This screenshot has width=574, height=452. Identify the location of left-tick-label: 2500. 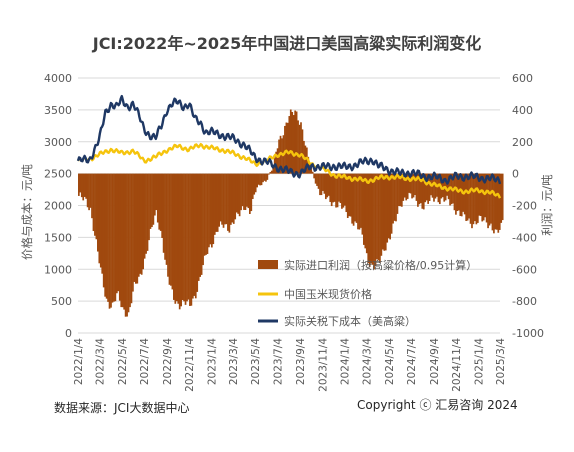
(58, 174).